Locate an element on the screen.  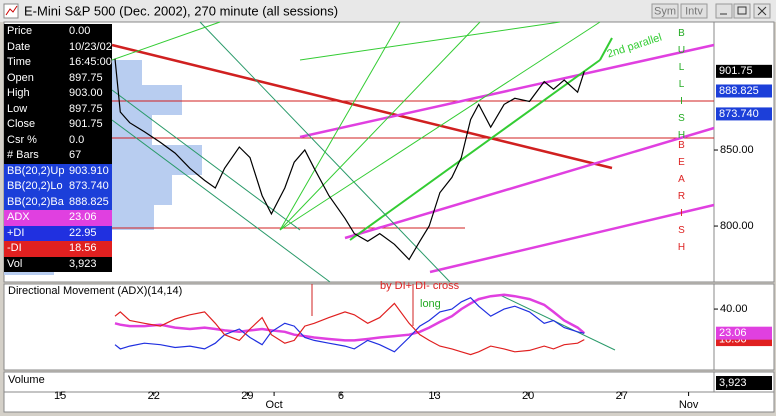
data-label: -DI is located at coordinates (14, 248).